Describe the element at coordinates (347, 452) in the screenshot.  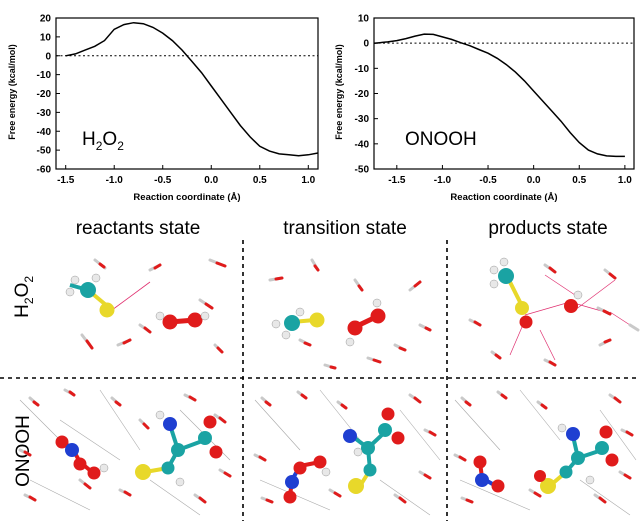
I see `snapshot-onooh-transition` at that location.